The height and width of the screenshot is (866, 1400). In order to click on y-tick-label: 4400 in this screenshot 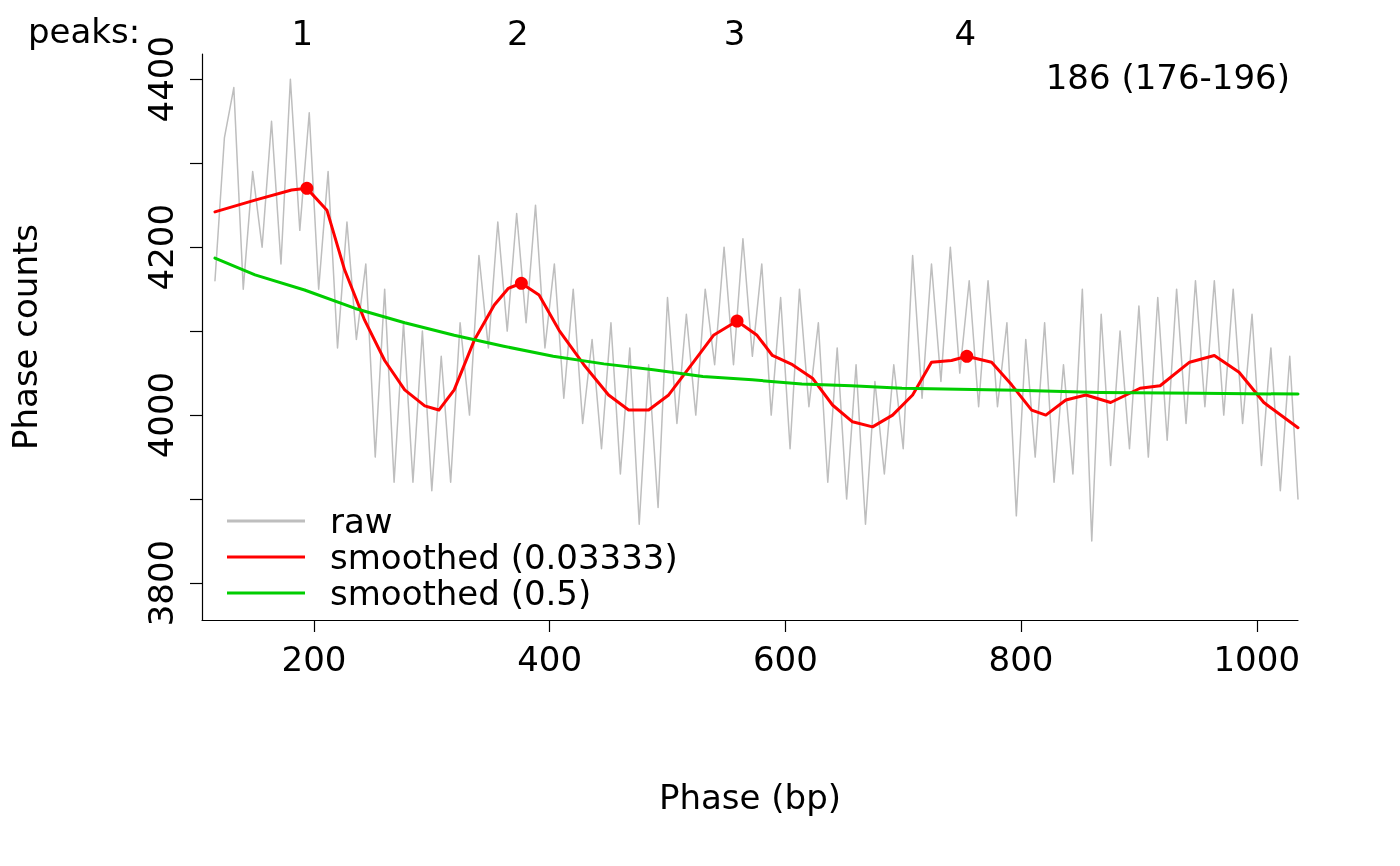, I will do `click(161, 79)`.